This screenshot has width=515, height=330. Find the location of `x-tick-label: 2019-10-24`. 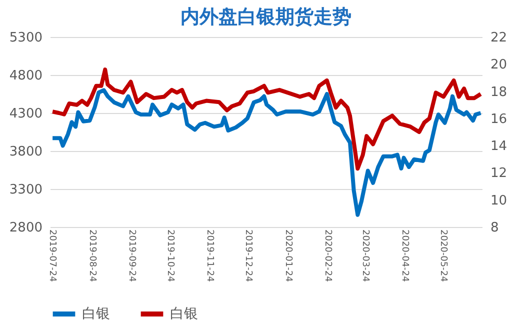

x-tick-label: 2019-10-24 is located at coordinates (170, 256).